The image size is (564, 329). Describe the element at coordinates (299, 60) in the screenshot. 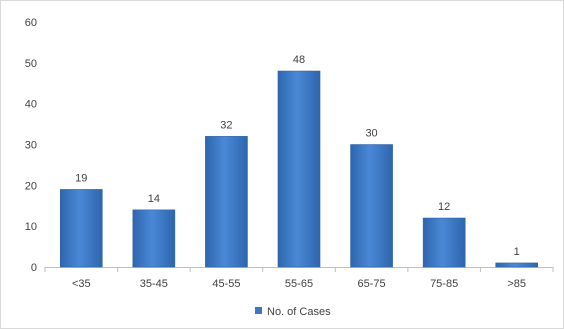

I see `data-label-3: 48` at that location.